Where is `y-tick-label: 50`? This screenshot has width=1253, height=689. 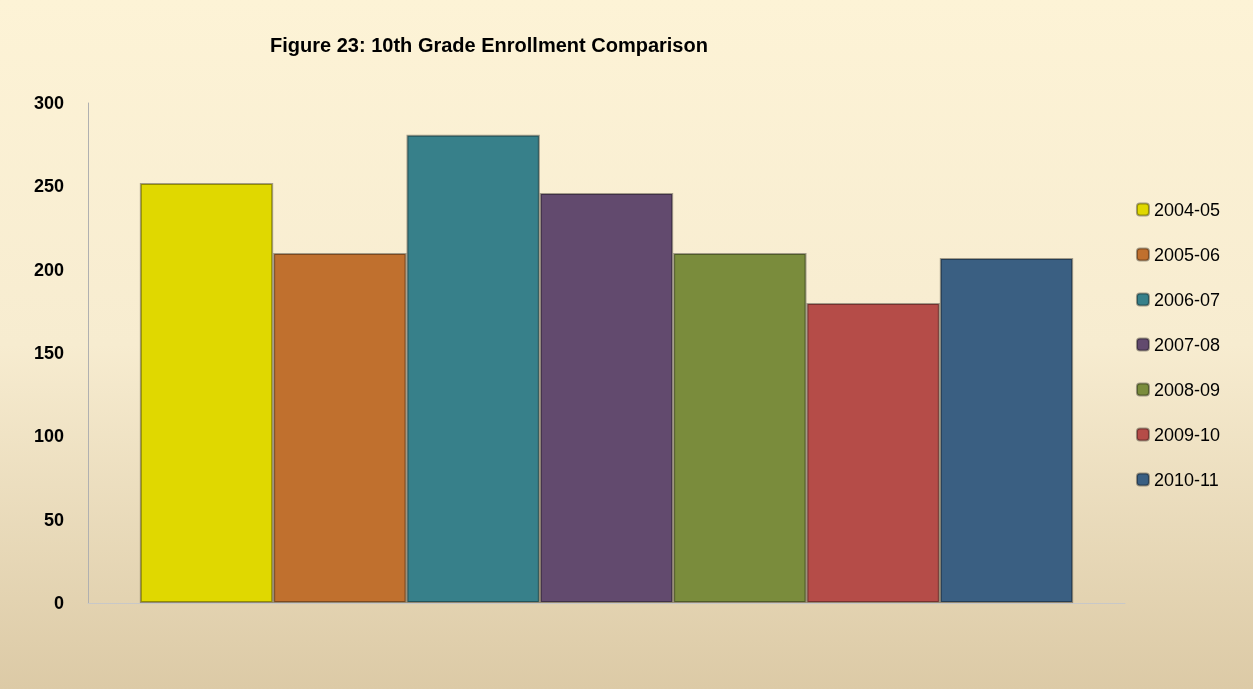 y-tick-label: 50 is located at coordinates (53, 519).